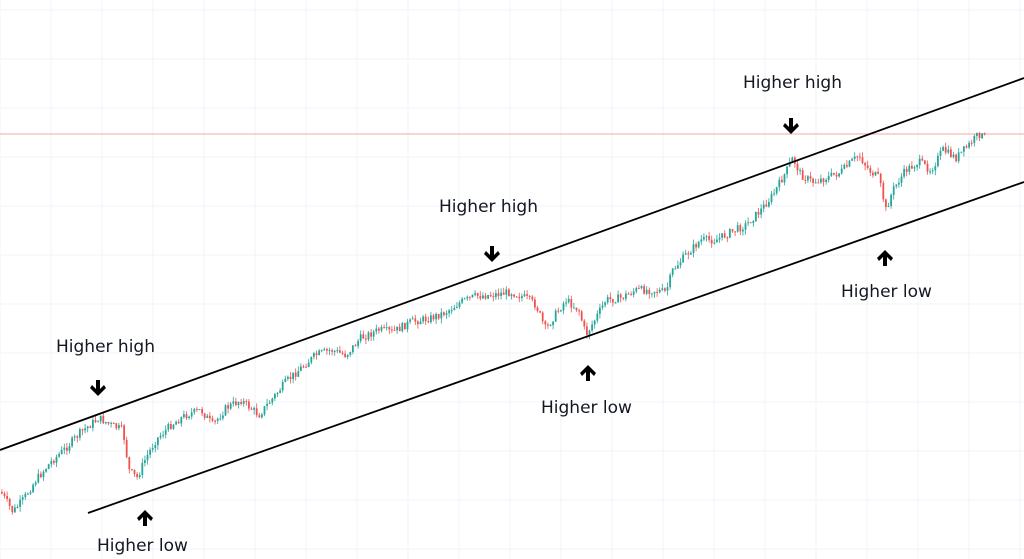 This screenshot has height=559, width=1024. What do you see at coordinates (98, 388) in the screenshot?
I see `down-arrow-icon` at bounding box center [98, 388].